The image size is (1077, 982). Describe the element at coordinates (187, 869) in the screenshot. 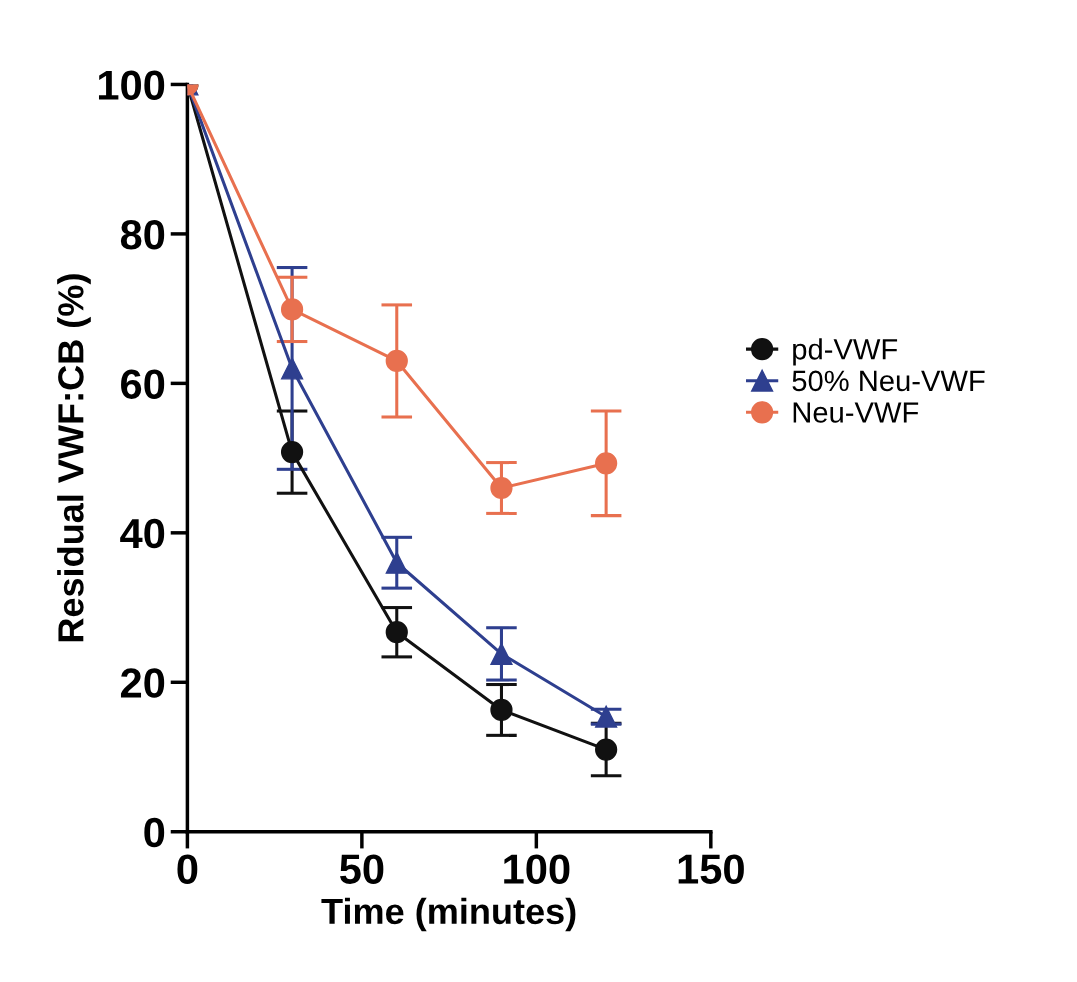

I see `x-tick-label: 0` at that location.